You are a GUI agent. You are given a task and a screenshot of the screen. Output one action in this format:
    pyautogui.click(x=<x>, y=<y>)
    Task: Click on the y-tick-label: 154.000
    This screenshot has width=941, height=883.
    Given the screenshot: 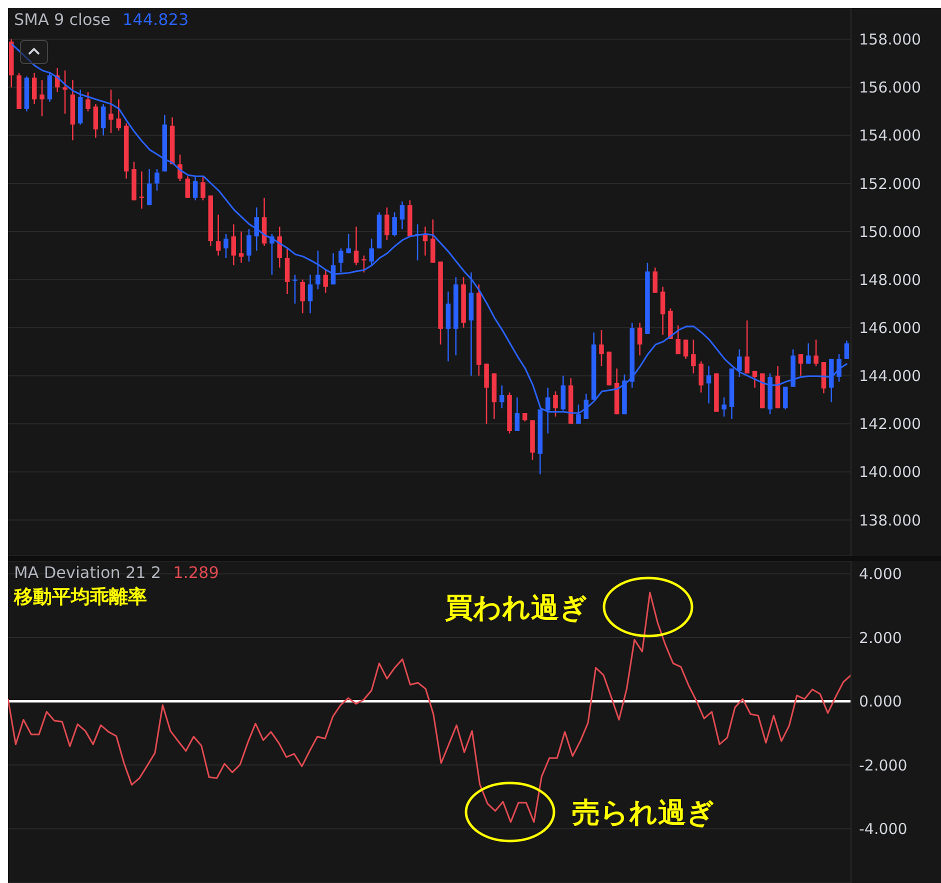 What is the action you would take?
    pyautogui.click(x=890, y=135)
    